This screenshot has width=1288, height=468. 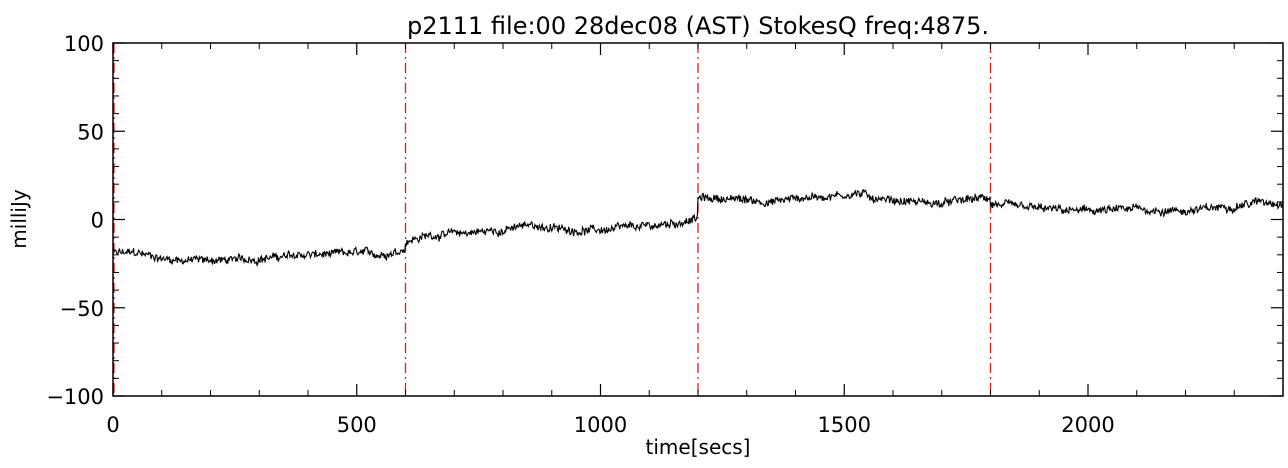 I want to click on x-tick-label: 1500, so click(x=844, y=425).